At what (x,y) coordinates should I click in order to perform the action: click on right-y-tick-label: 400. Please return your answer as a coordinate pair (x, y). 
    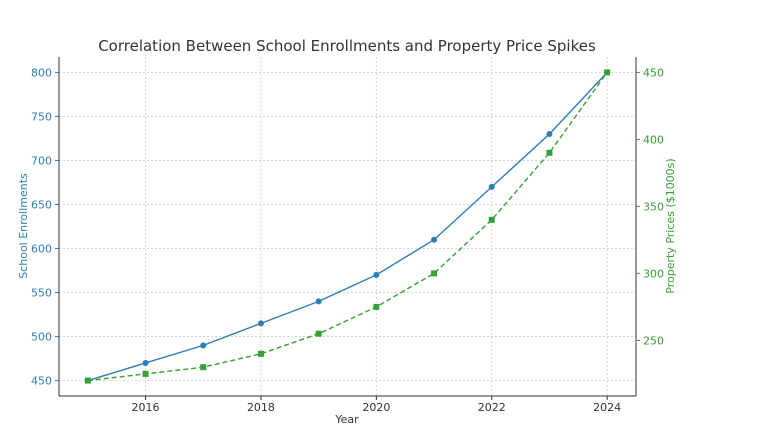
    Looking at the image, I should click on (653, 139).